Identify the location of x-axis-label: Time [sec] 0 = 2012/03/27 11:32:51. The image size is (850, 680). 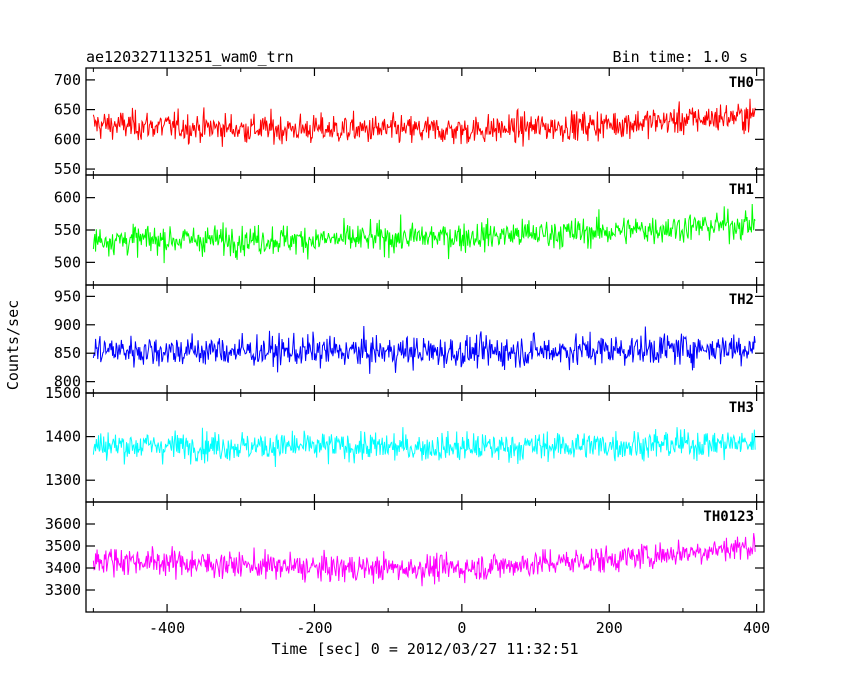
(424, 649).